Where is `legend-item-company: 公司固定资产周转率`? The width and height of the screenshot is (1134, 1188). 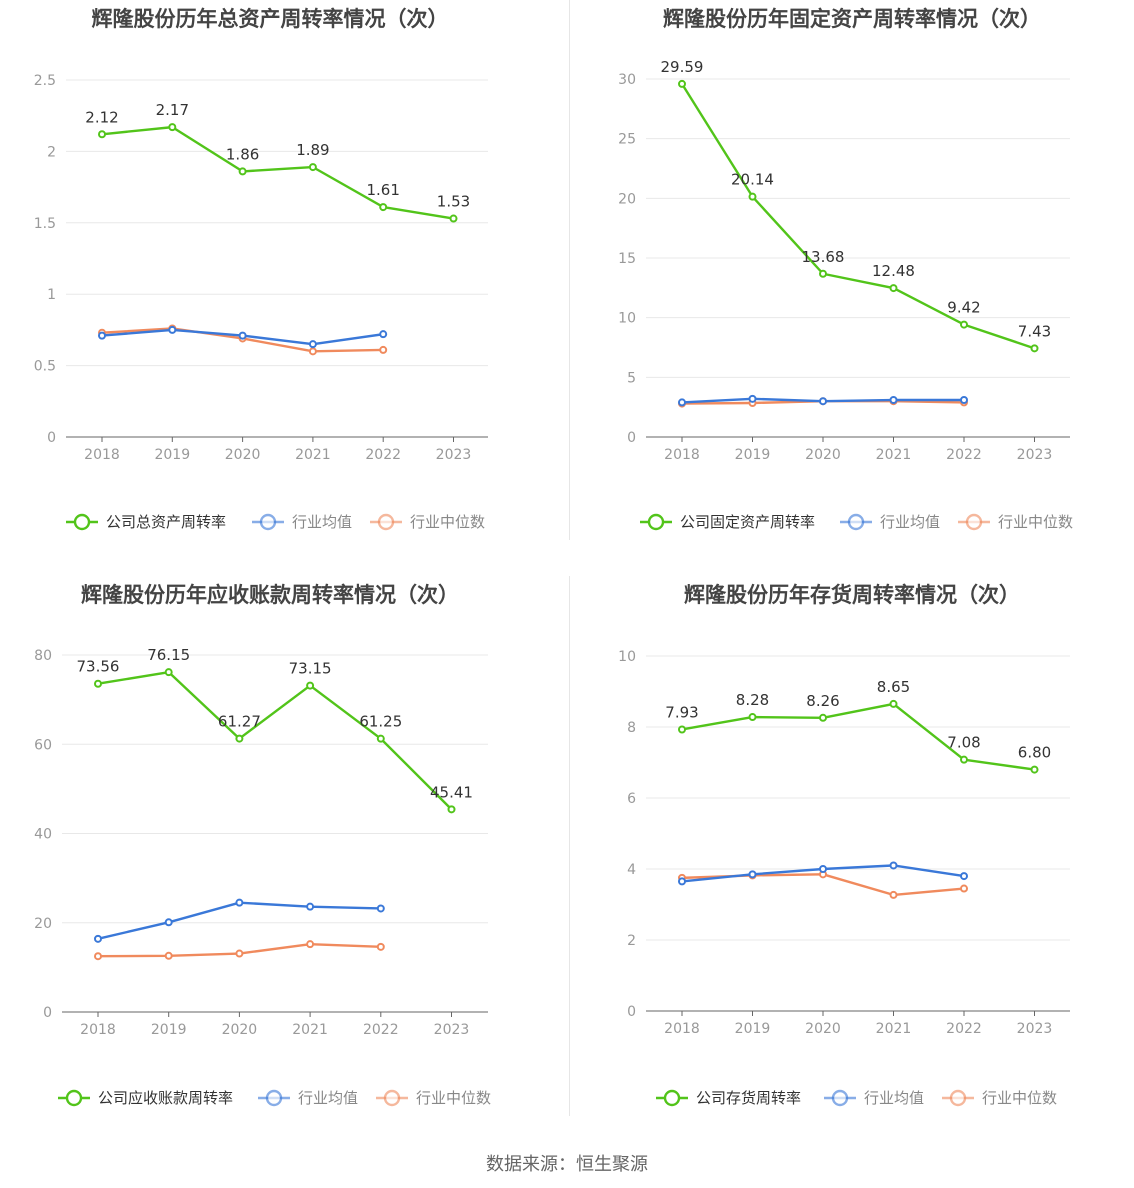 legend-item-company: 公司固定资产周转率 is located at coordinates (727, 522).